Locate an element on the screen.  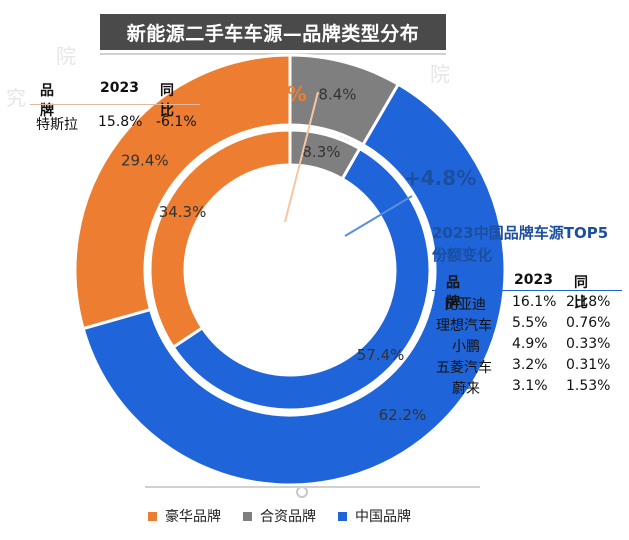
tesla-share: 15.8% is located at coordinates (120, 122).